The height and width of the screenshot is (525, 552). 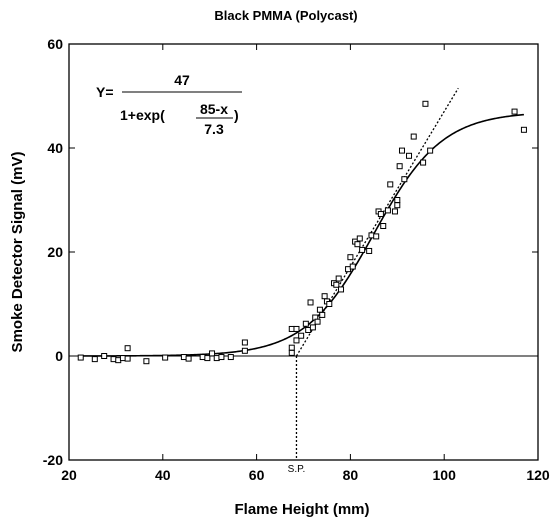 What do you see at coordinates (169, 104) in the screenshot?
I see `fit-equation: Y= 47 1+exp( 85-x 7.3 )` at bounding box center [169, 104].